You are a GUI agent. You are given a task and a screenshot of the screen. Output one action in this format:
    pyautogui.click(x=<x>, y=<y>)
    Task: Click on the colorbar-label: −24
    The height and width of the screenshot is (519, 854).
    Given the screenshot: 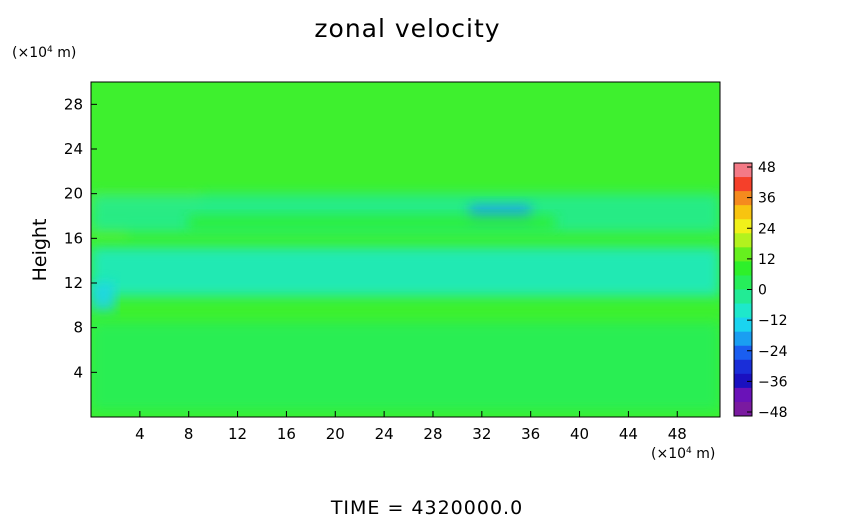 What is the action you would take?
    pyautogui.click(x=773, y=352)
    